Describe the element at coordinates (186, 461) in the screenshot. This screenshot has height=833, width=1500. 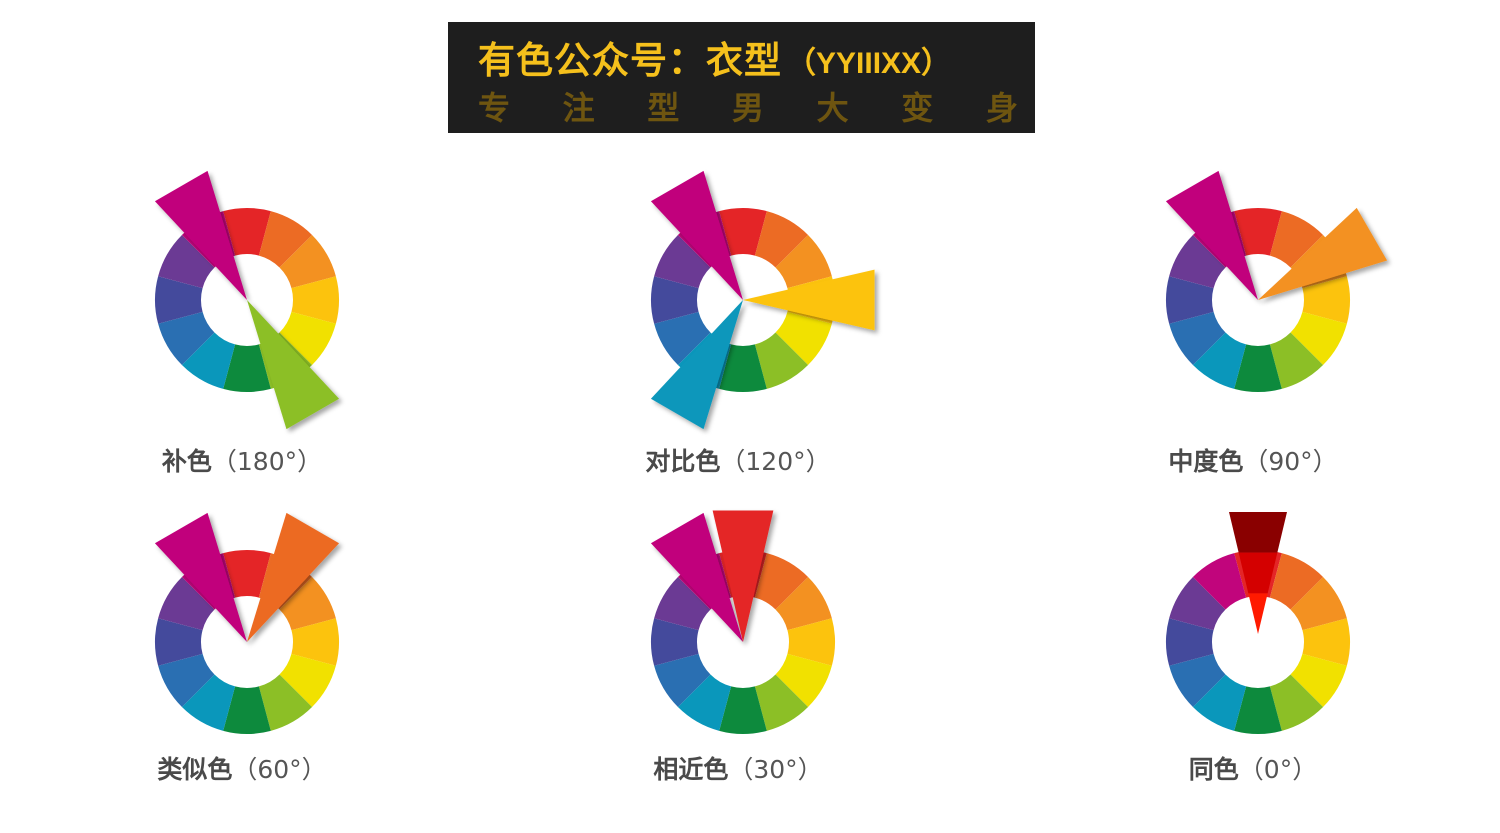
I see `caption-label: 补色` at that location.